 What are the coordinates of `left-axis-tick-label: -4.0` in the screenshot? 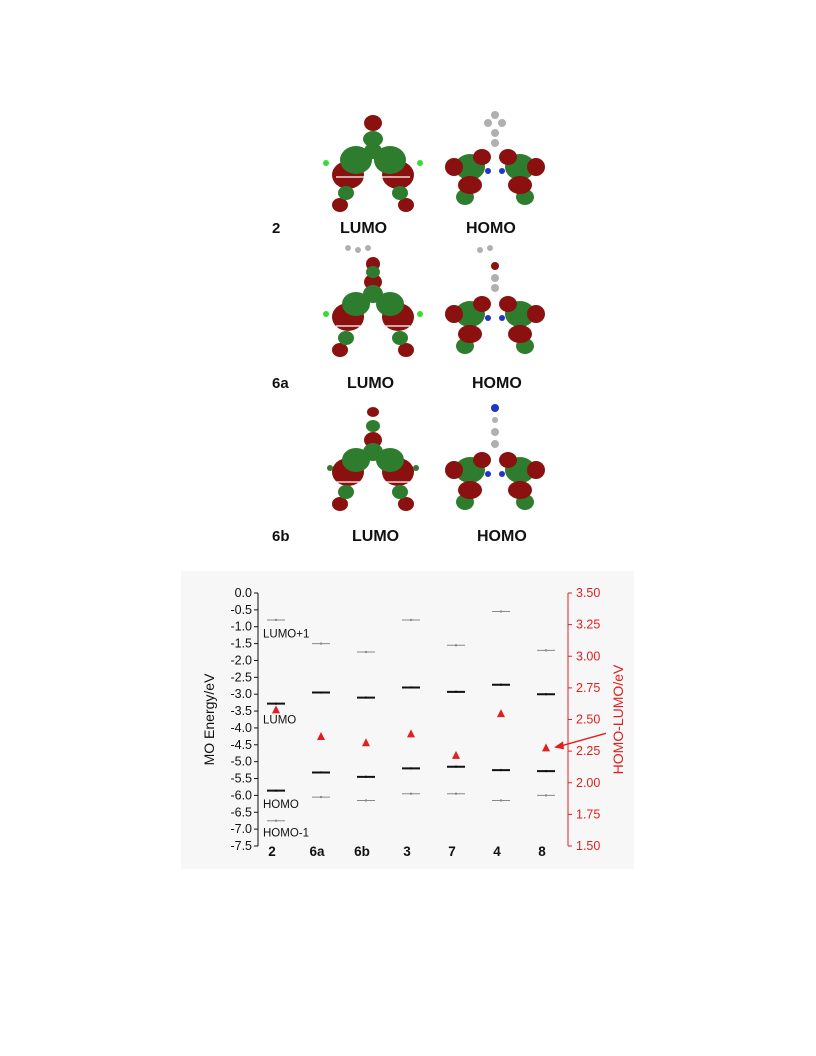 It's located at (241, 728).